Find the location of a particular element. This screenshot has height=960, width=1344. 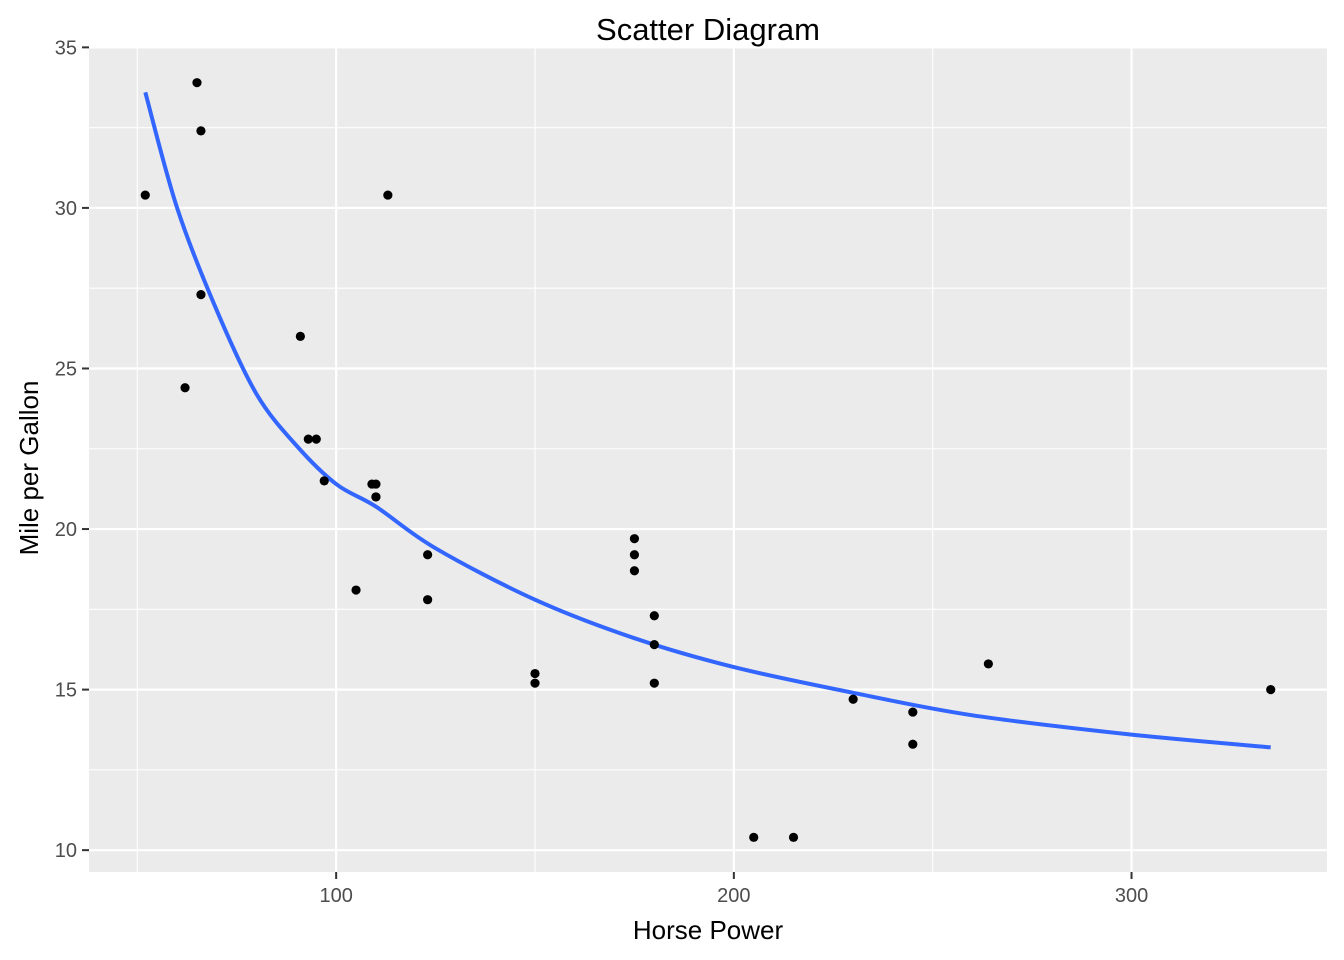

chart-title: Scatter Diagram is located at coordinates (708, 29).